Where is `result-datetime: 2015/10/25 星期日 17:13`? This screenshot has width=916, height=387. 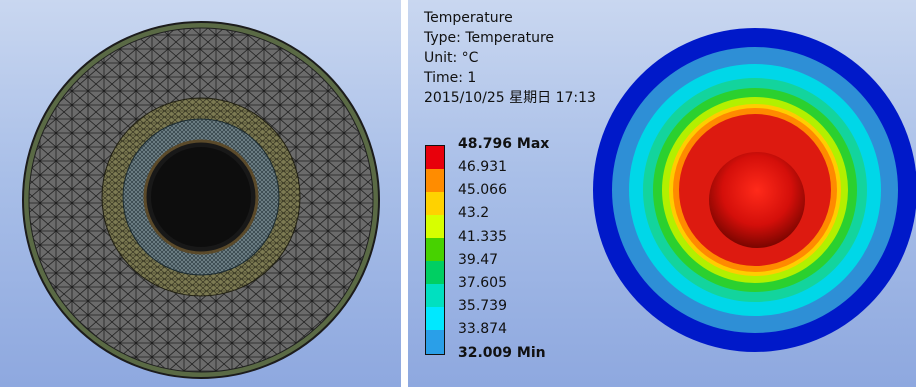 result-datetime: 2015/10/25 星期日 17:13 is located at coordinates (510, 98).